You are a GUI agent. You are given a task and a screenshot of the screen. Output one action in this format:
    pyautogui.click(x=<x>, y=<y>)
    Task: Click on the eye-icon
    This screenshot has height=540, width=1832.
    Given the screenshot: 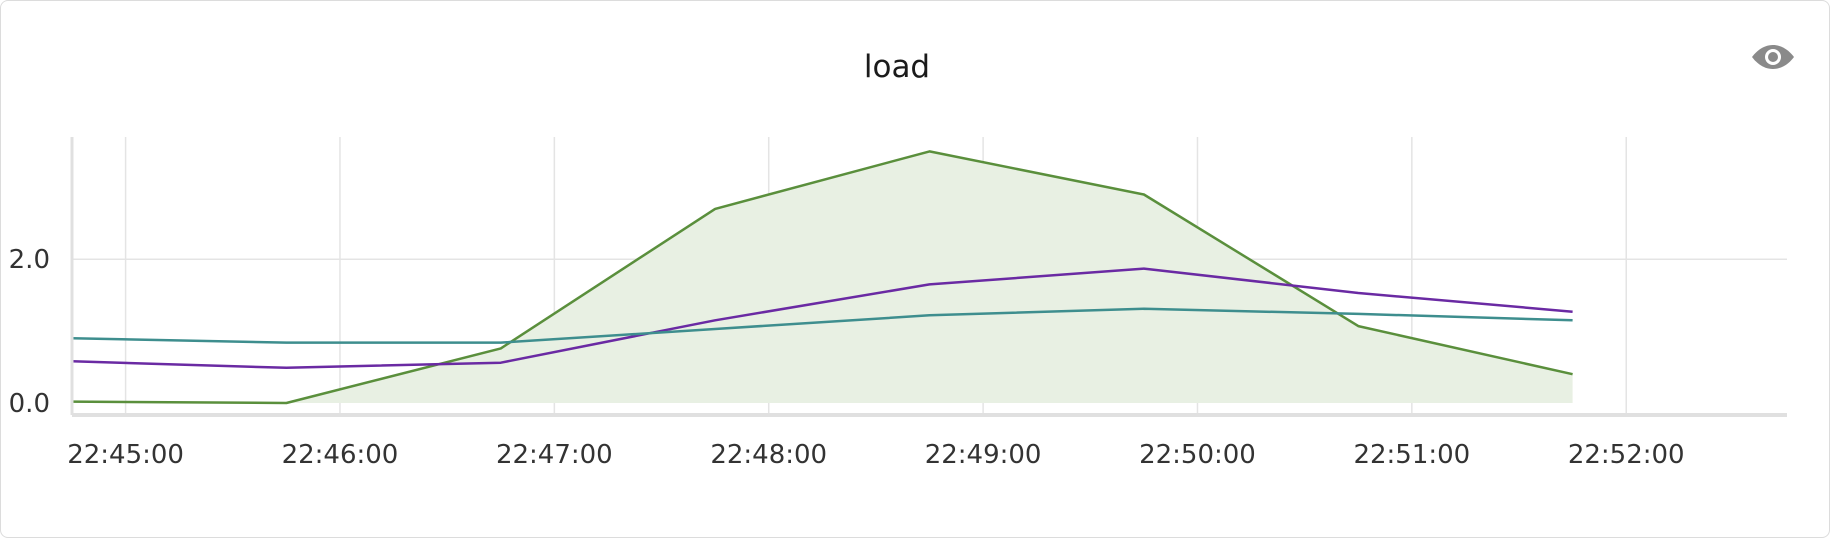 What is the action you would take?
    pyautogui.click(x=1773, y=57)
    